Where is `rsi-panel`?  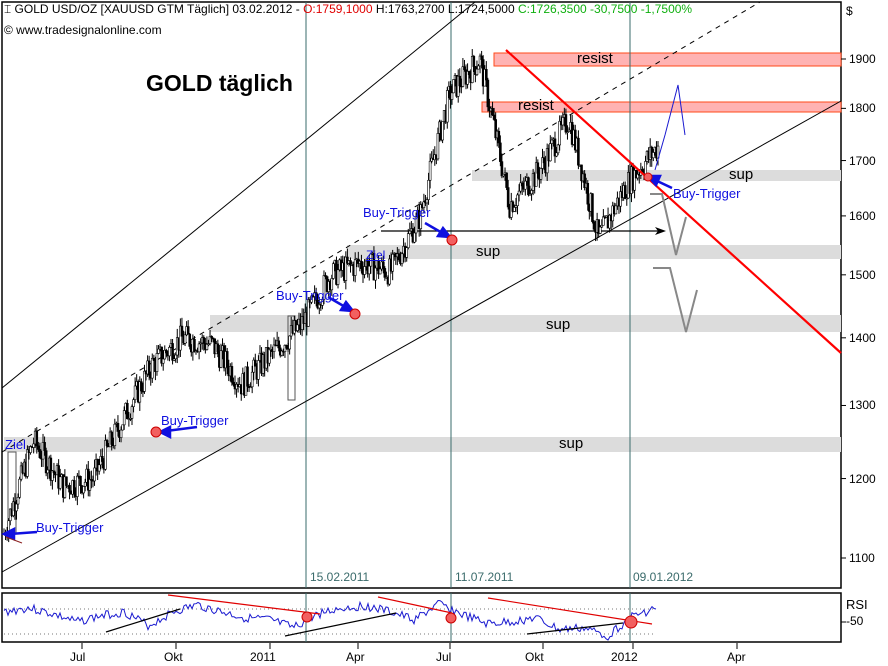
rsi-panel is located at coordinates (421, 617).